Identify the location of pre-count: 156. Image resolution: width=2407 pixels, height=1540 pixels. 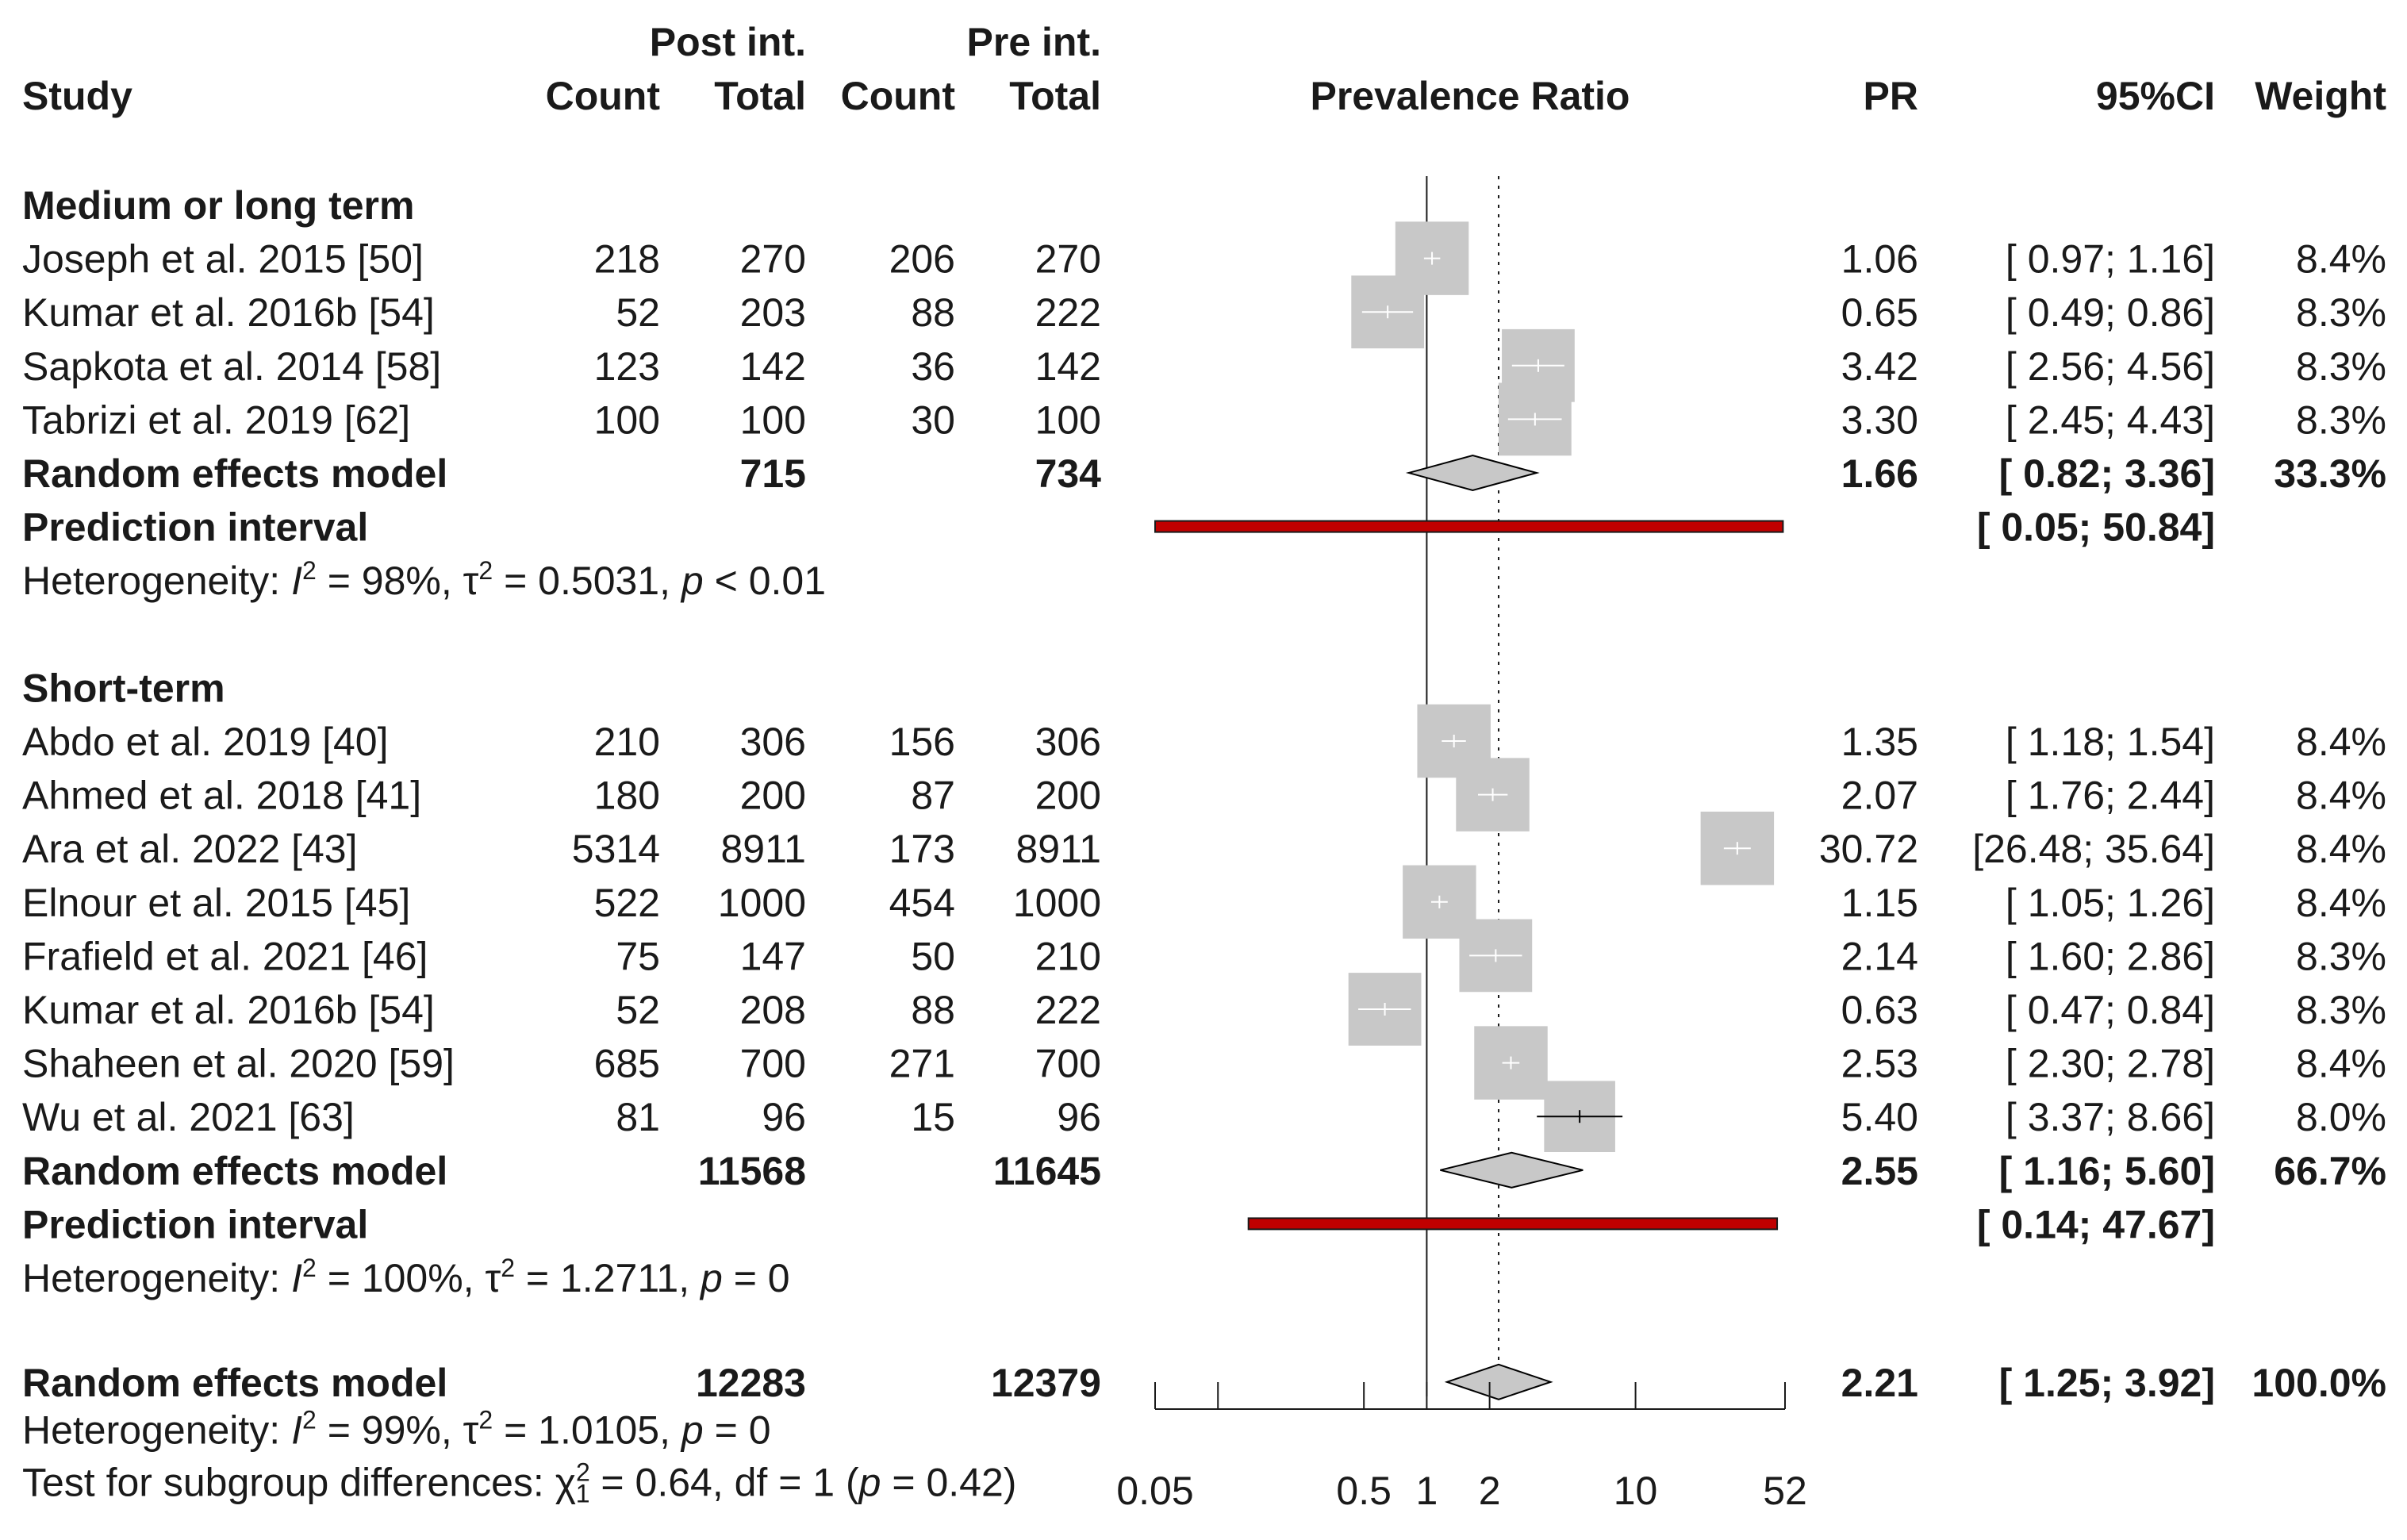
(922, 742).